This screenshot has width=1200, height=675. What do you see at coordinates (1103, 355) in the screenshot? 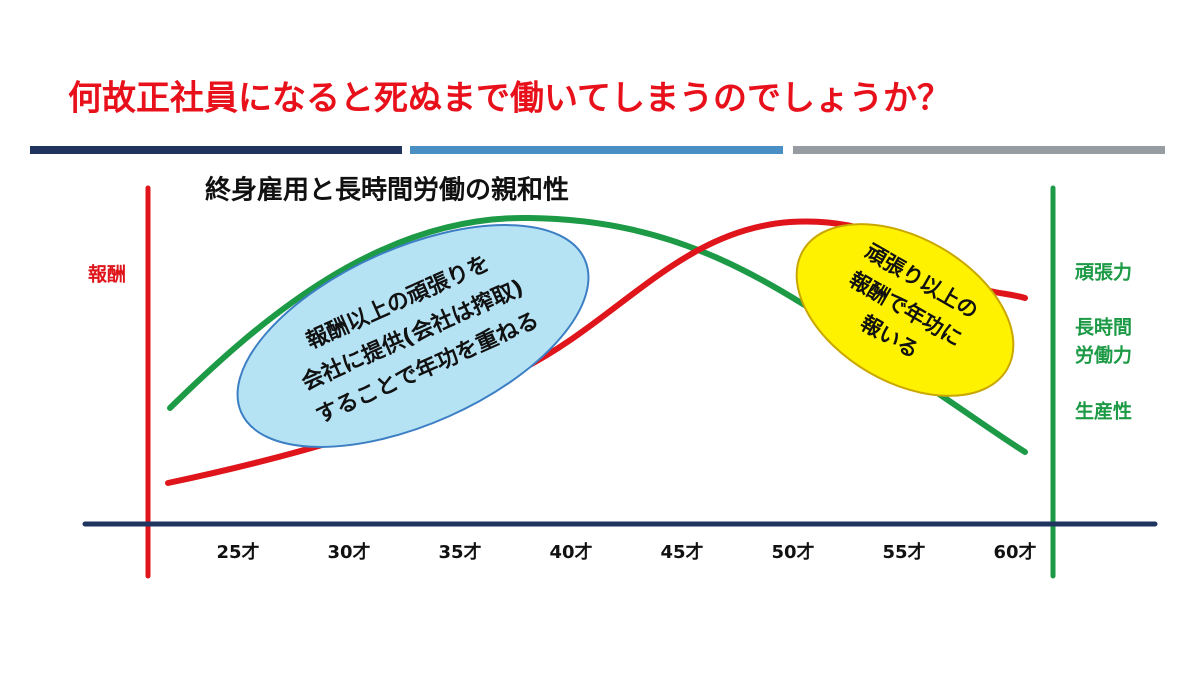
I see `right-label: 労働力` at bounding box center [1103, 355].